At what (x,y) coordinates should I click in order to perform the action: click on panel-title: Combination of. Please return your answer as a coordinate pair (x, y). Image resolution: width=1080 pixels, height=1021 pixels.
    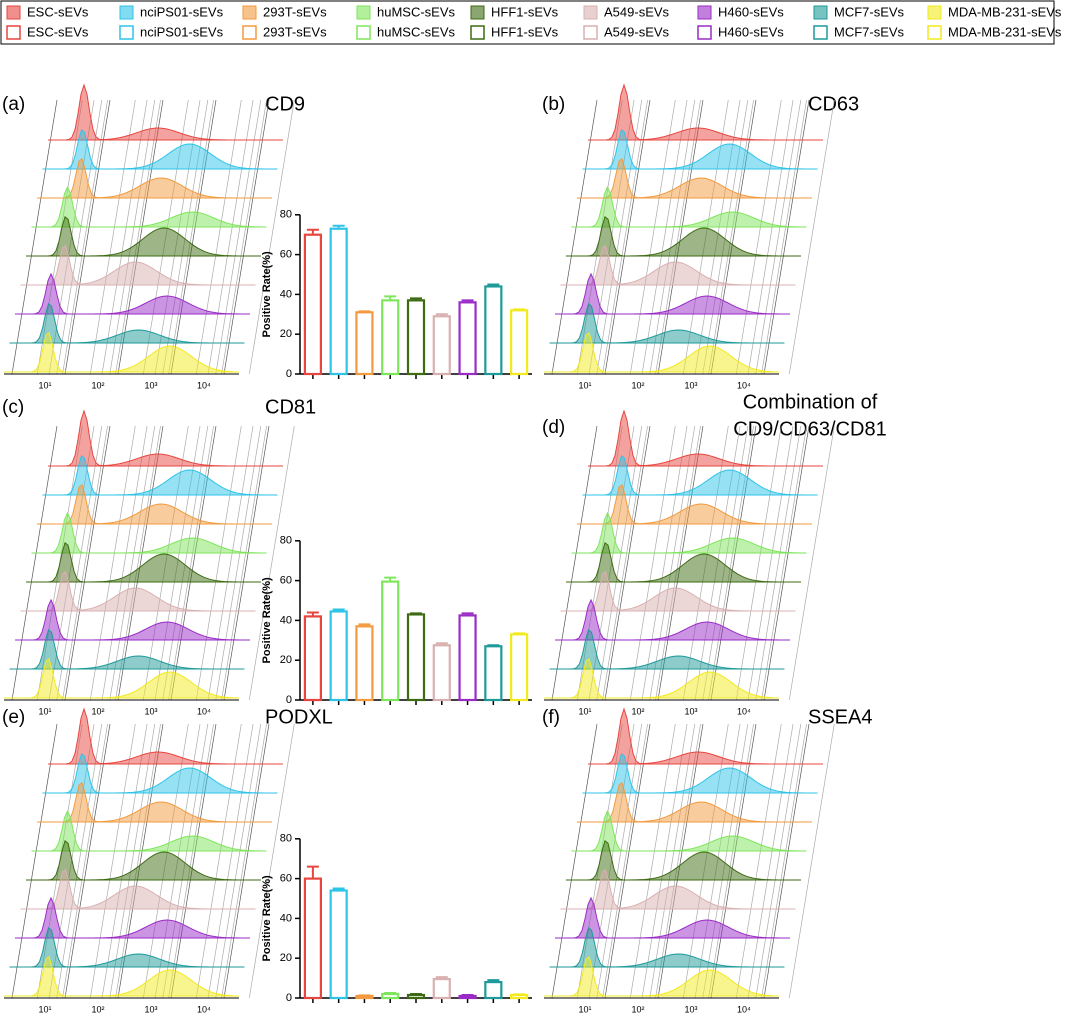
    Looking at the image, I should click on (810, 402).